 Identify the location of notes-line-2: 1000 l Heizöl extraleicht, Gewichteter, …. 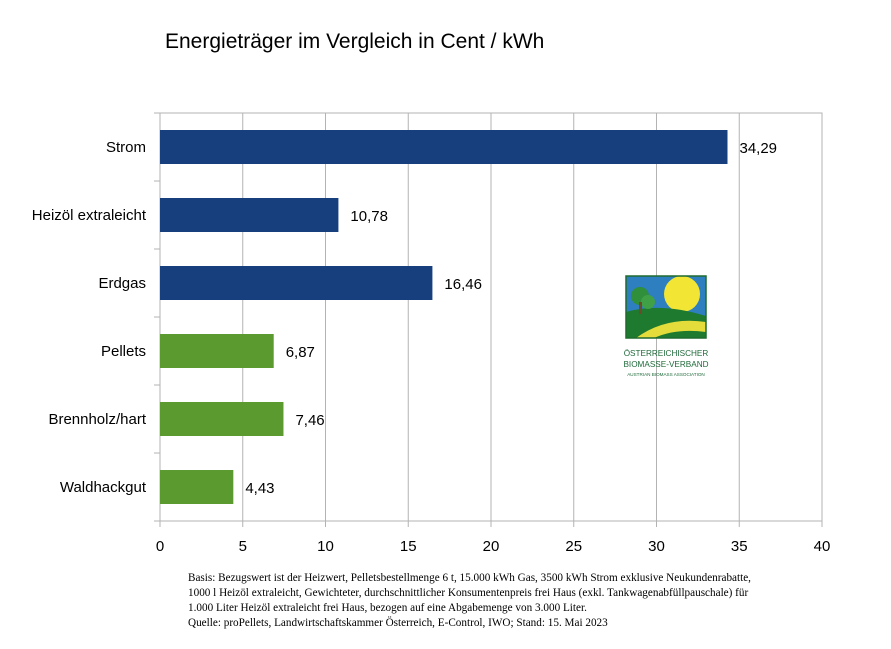
(468, 593).